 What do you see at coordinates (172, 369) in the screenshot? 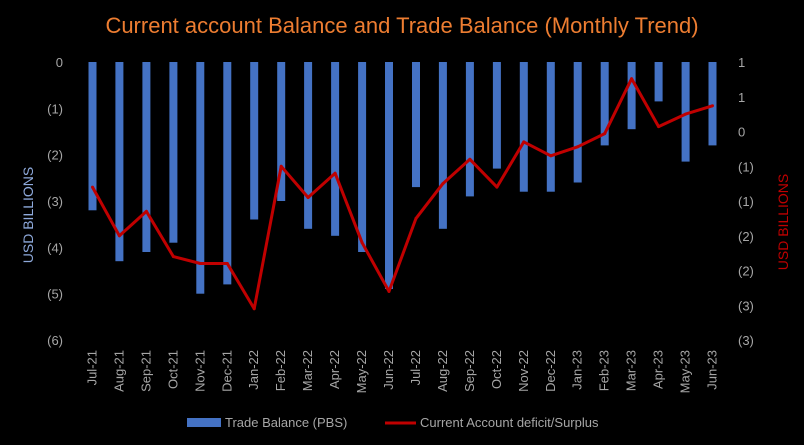
I see `x-tick-label: Oct-21` at bounding box center [172, 369].